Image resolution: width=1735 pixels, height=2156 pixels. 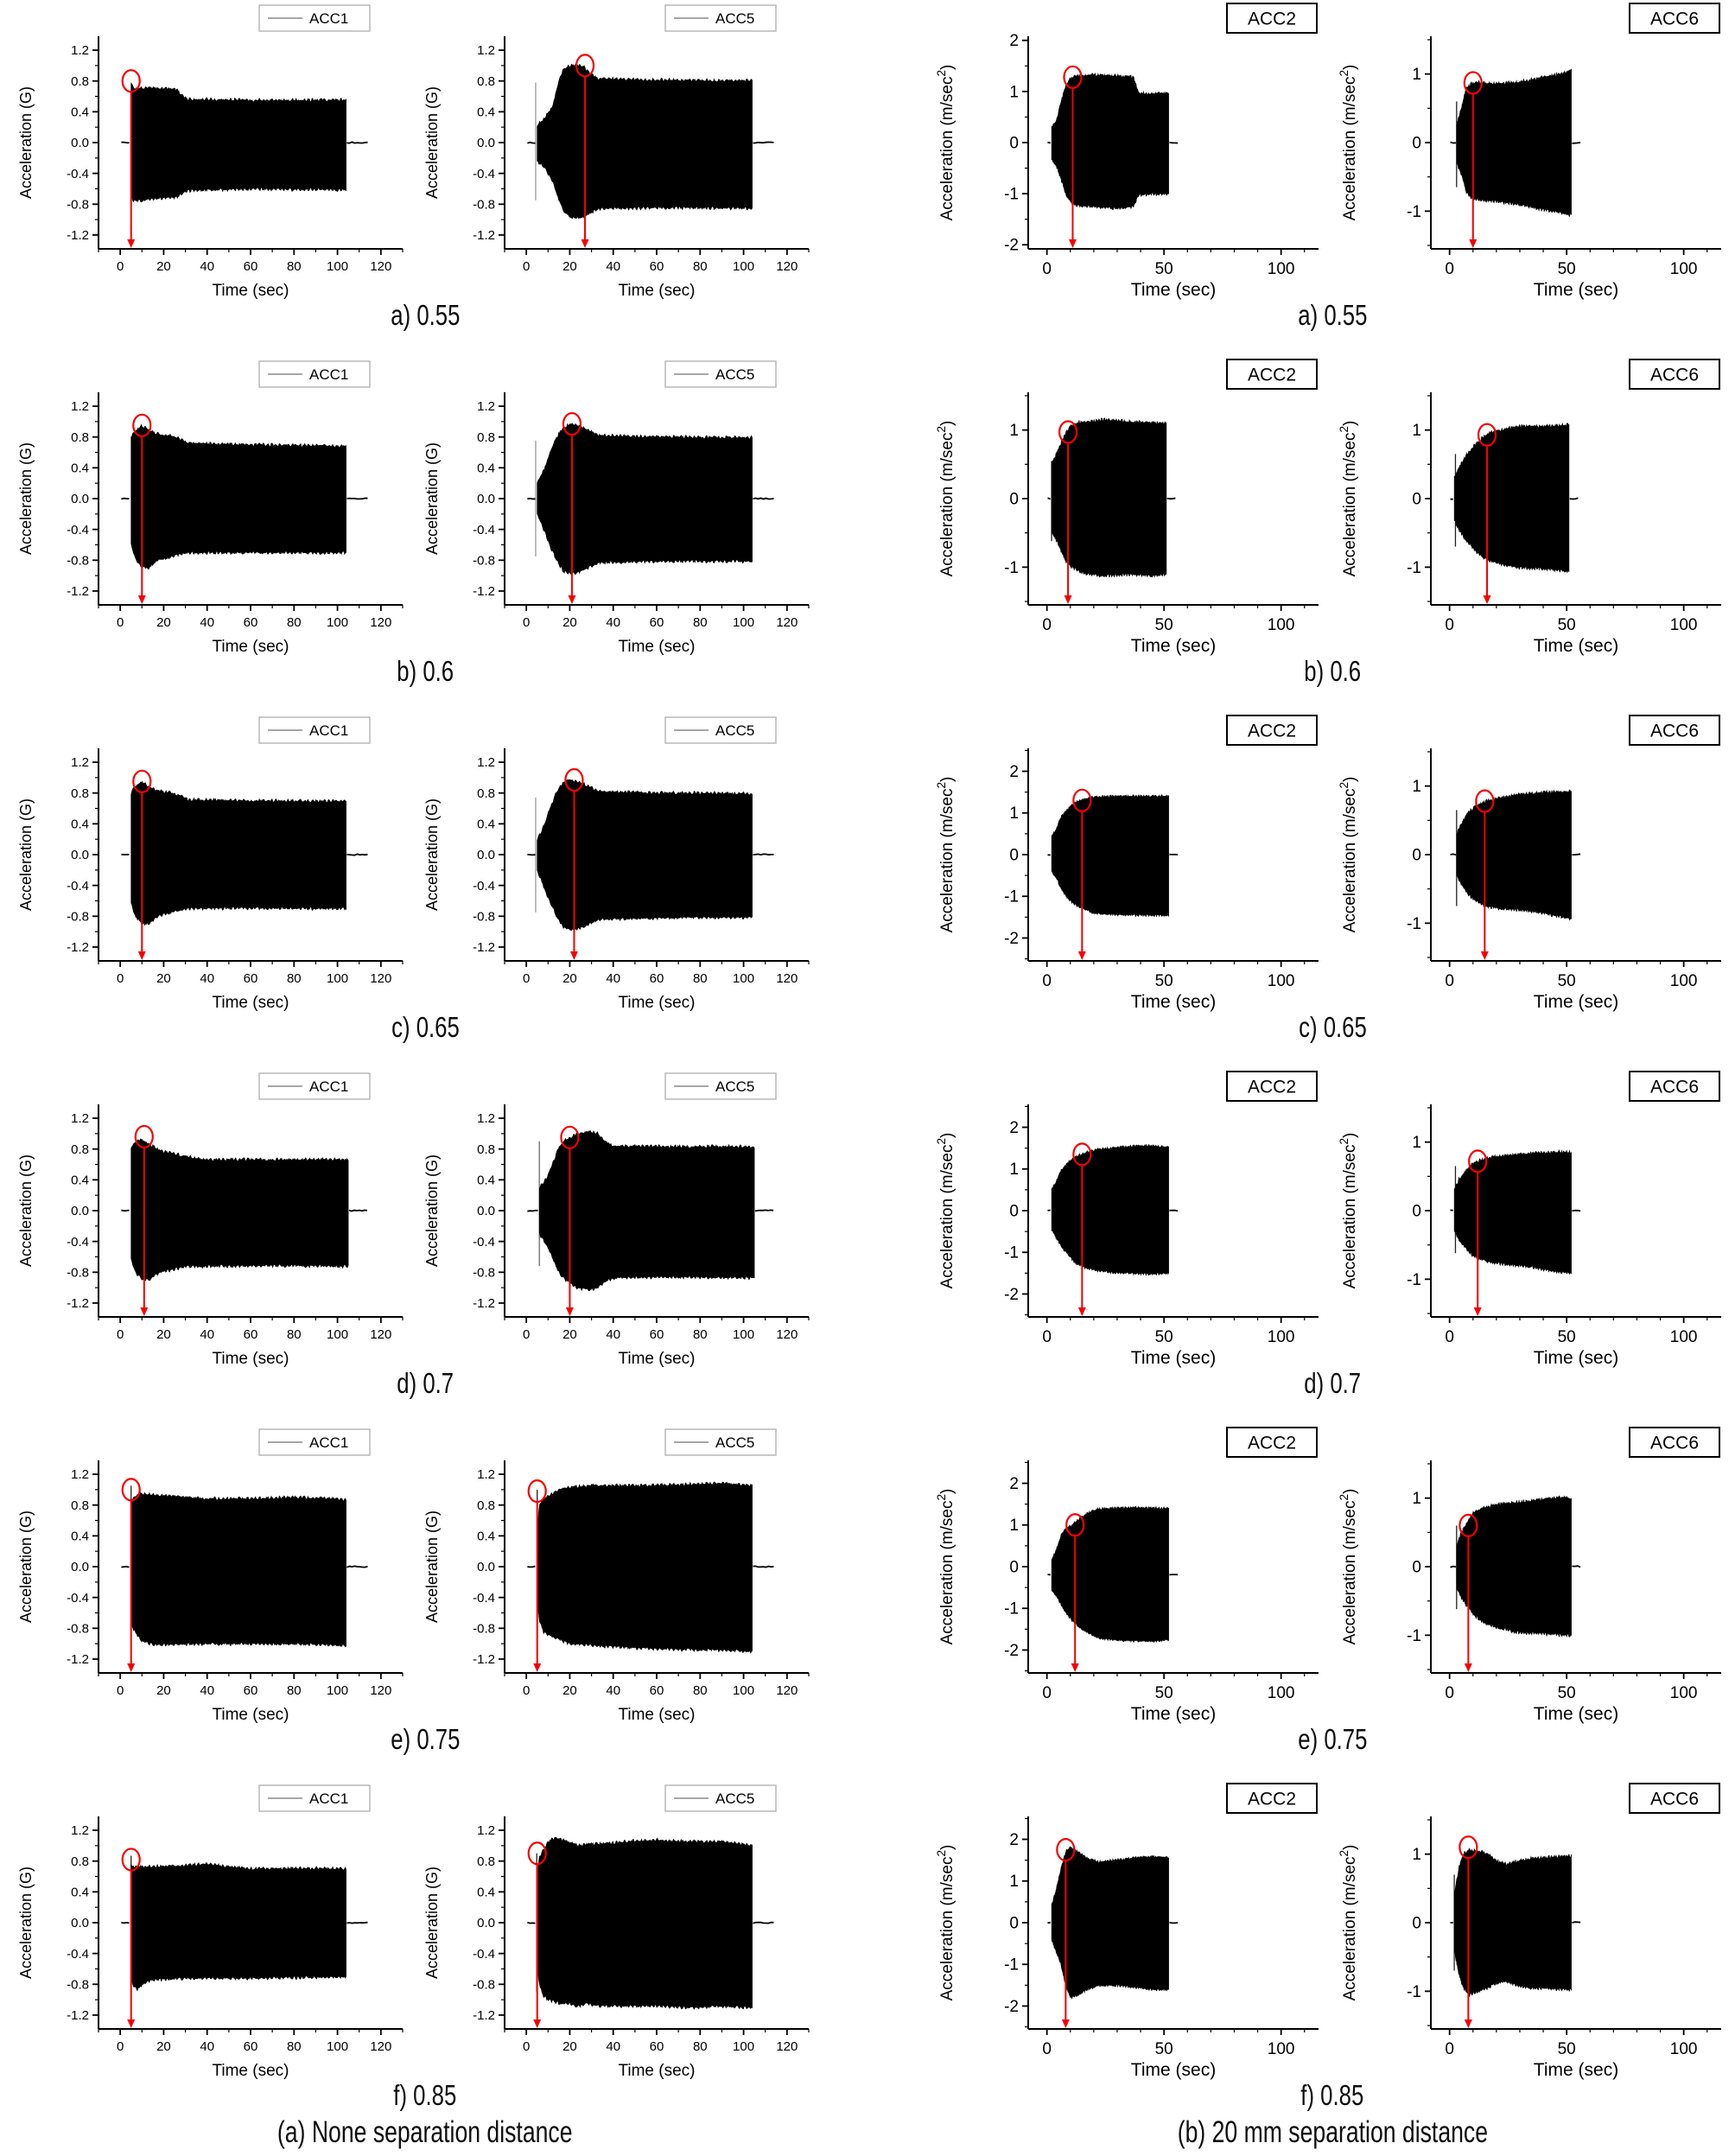 I want to click on svg-text: 80, so click(x=701, y=2046).